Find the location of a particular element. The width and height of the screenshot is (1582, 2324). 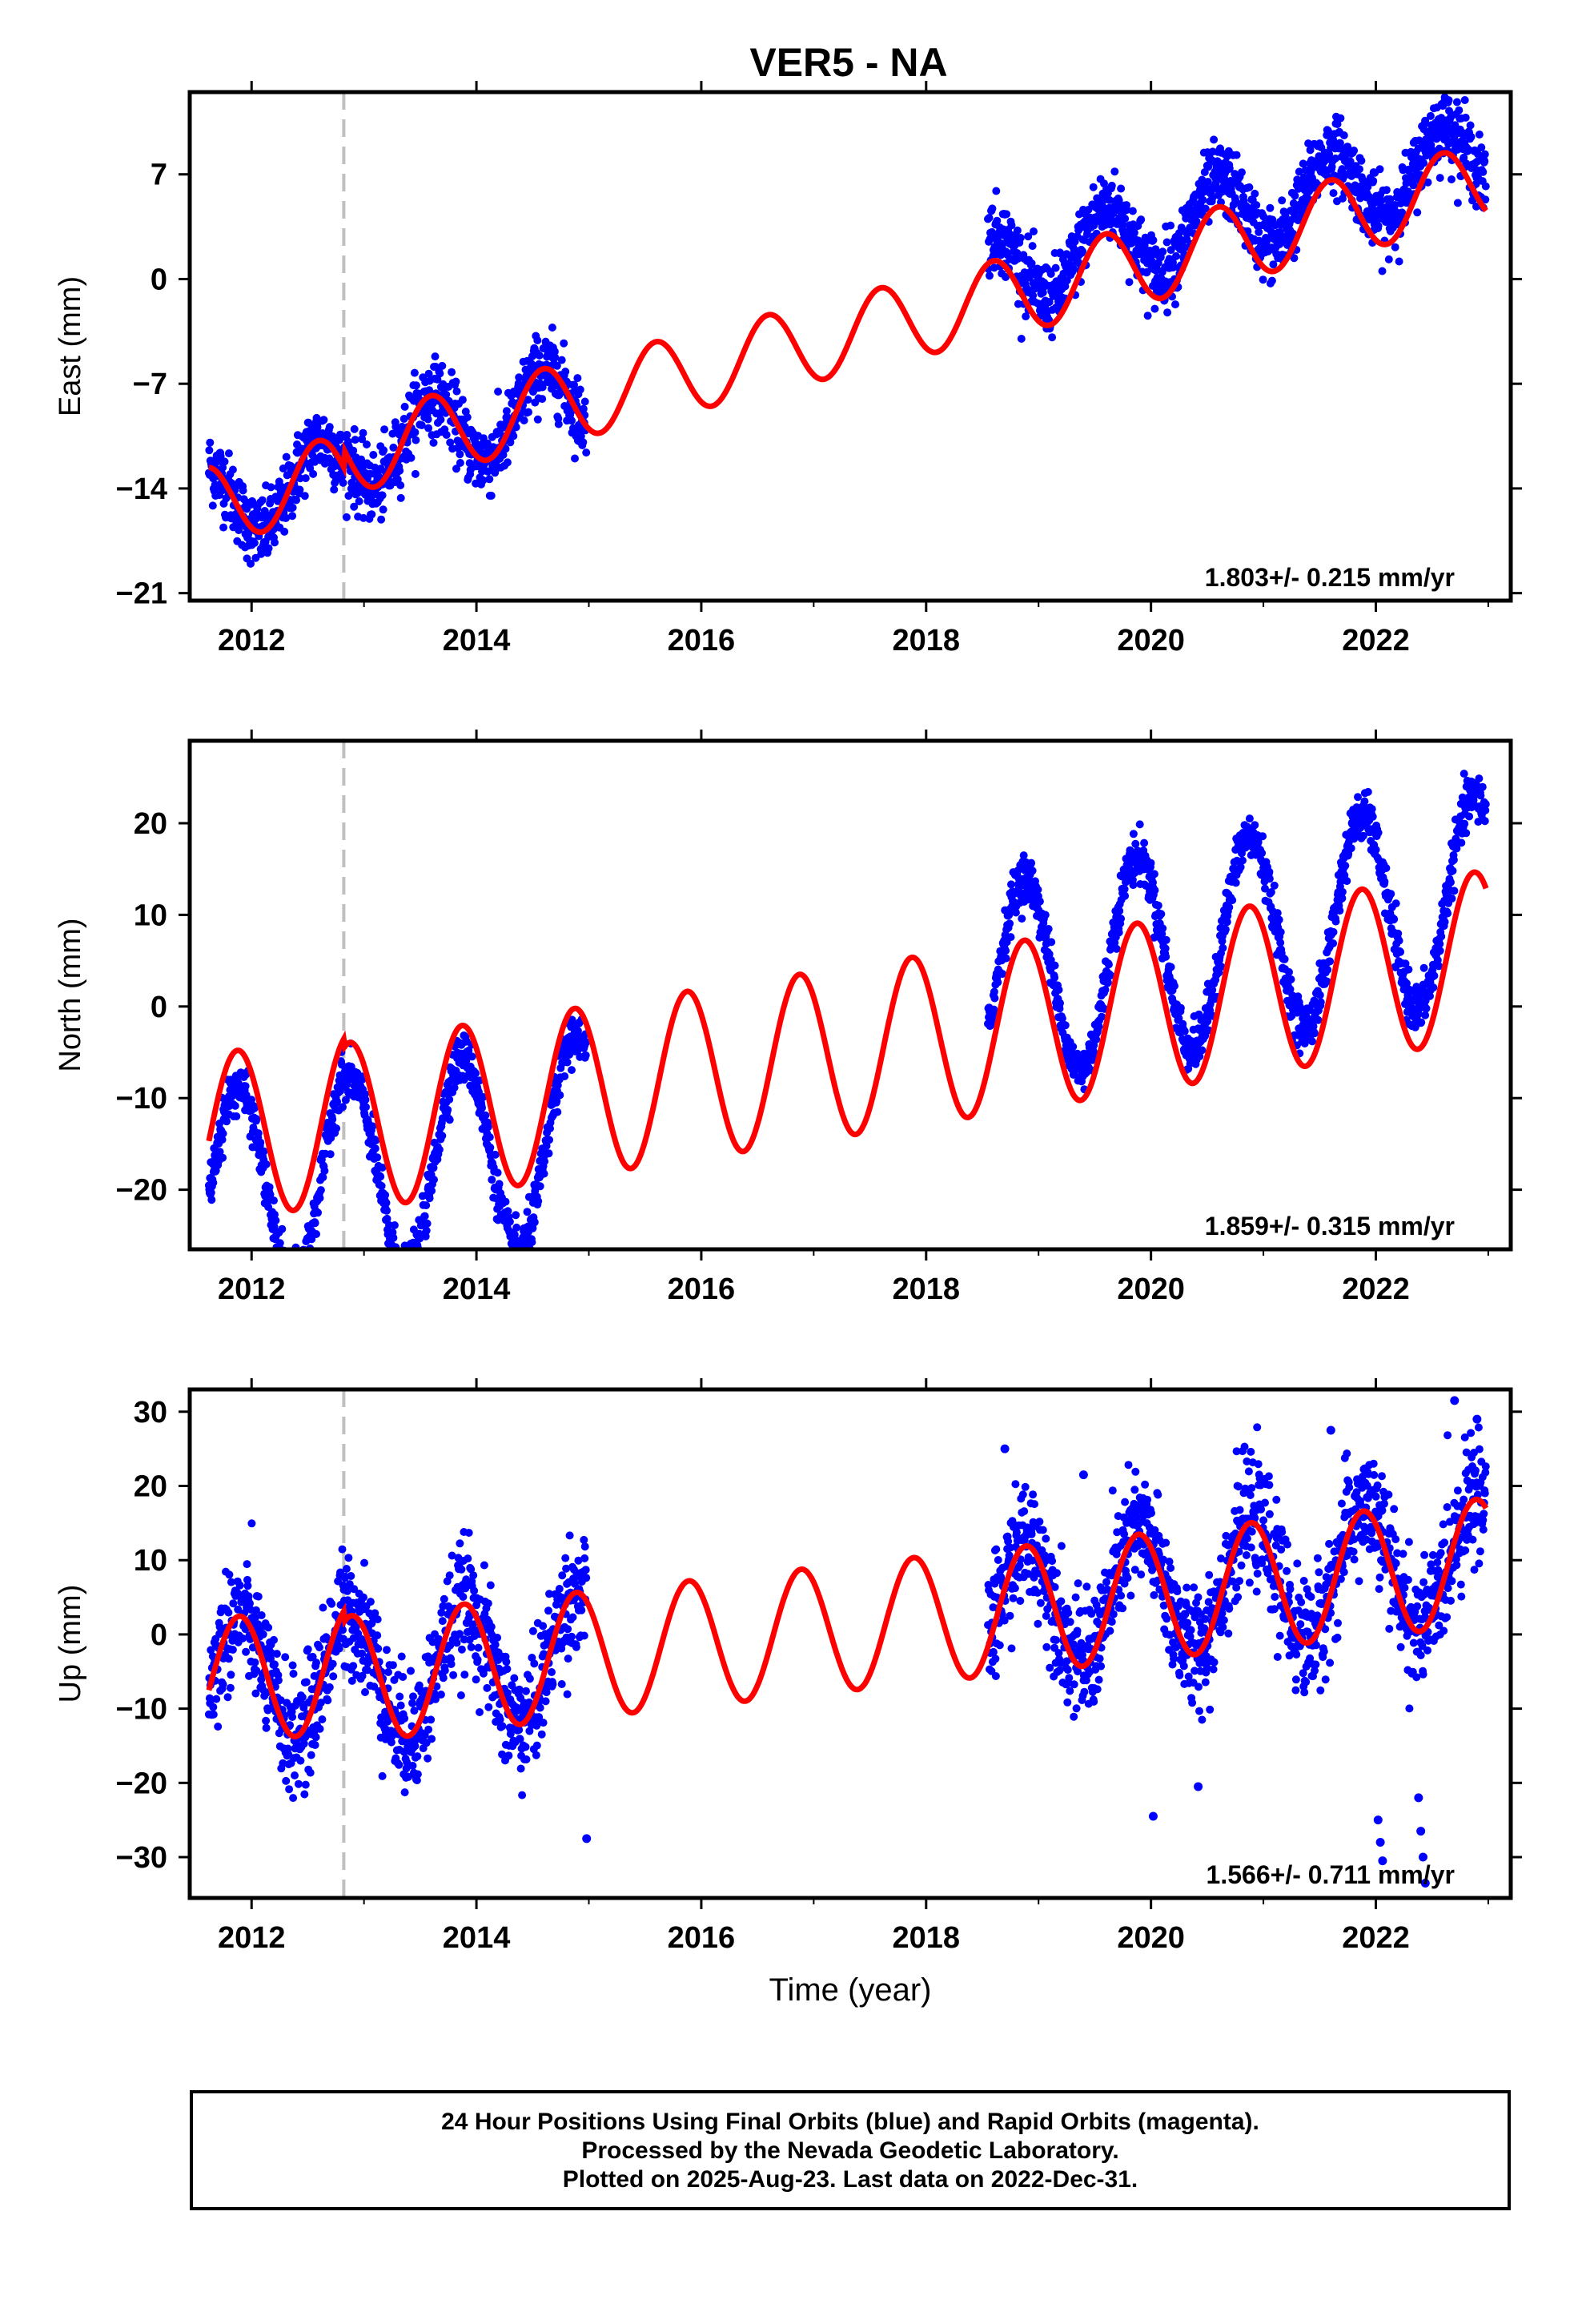

y-axis-label: East (mm) is located at coordinates (70, 346).